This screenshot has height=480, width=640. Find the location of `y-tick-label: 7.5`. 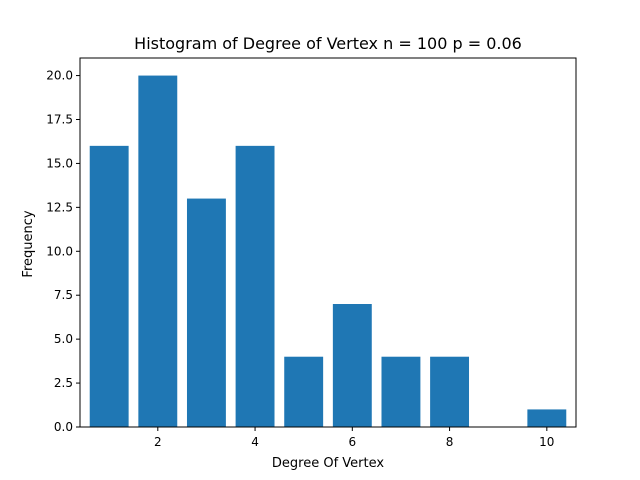

y-tick-label: 7.5 is located at coordinates (63, 295).